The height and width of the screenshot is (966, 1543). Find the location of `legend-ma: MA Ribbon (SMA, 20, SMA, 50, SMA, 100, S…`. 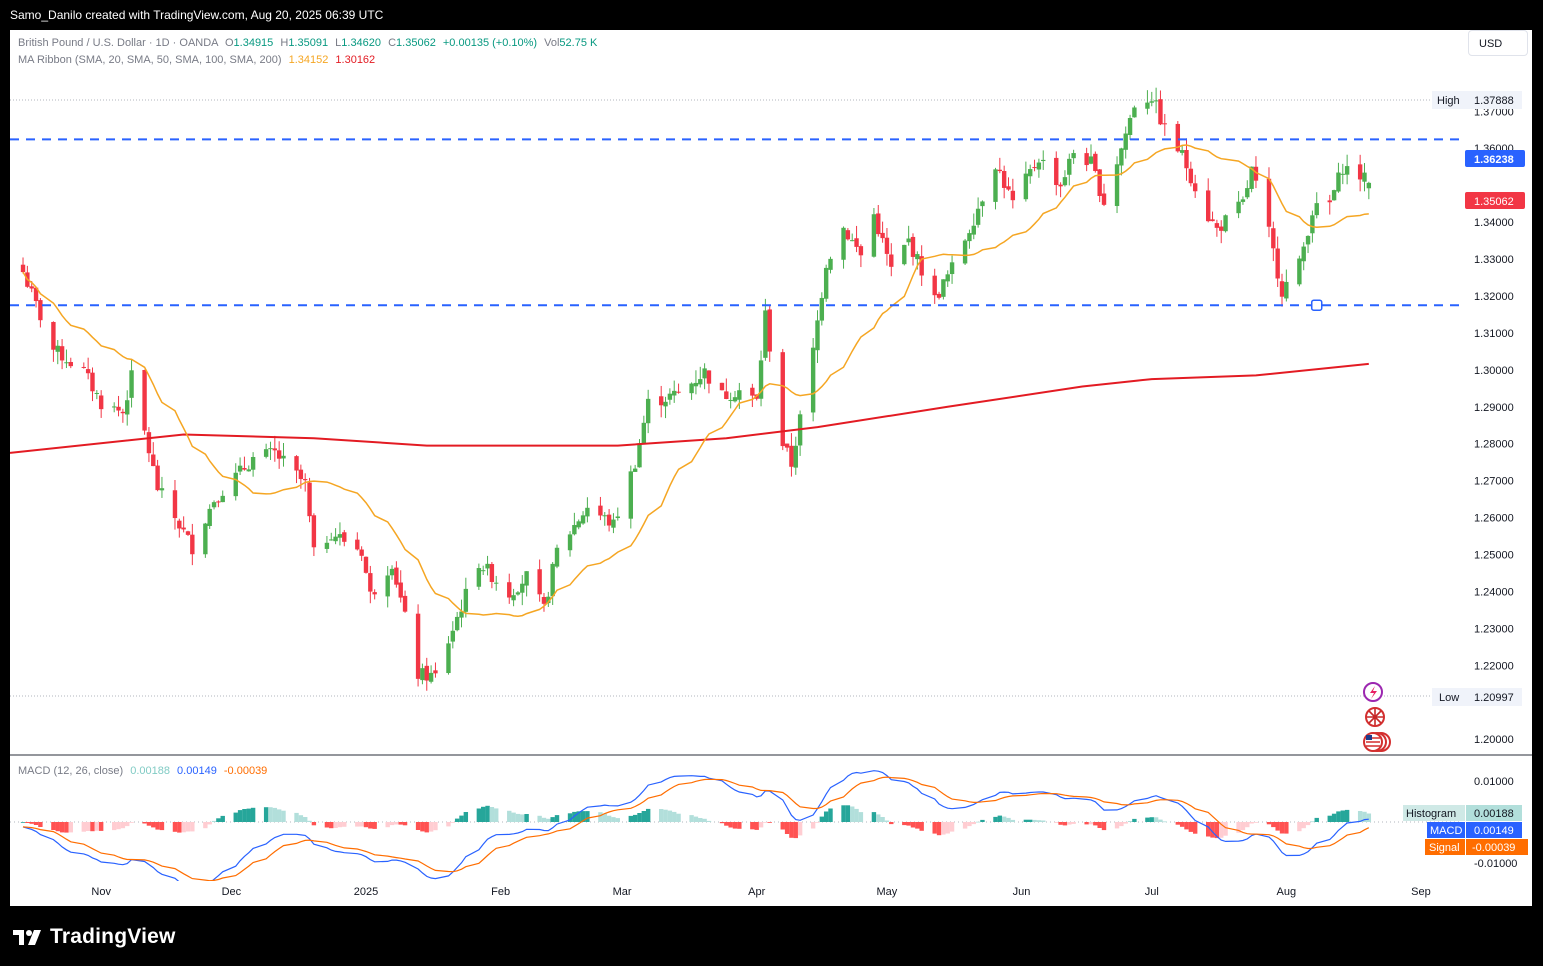

legend-ma: MA Ribbon (SMA, 20, SMA, 50, SMA, 100, S… is located at coordinates (196, 60).